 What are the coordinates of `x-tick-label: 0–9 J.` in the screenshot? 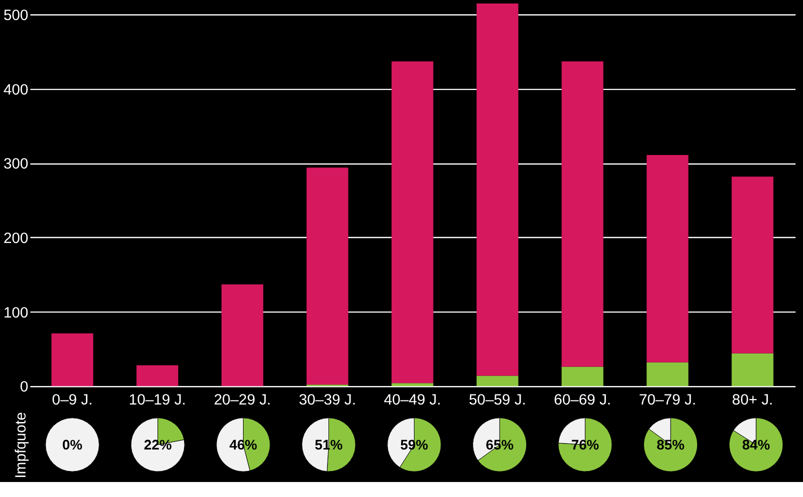 It's located at (72, 400).